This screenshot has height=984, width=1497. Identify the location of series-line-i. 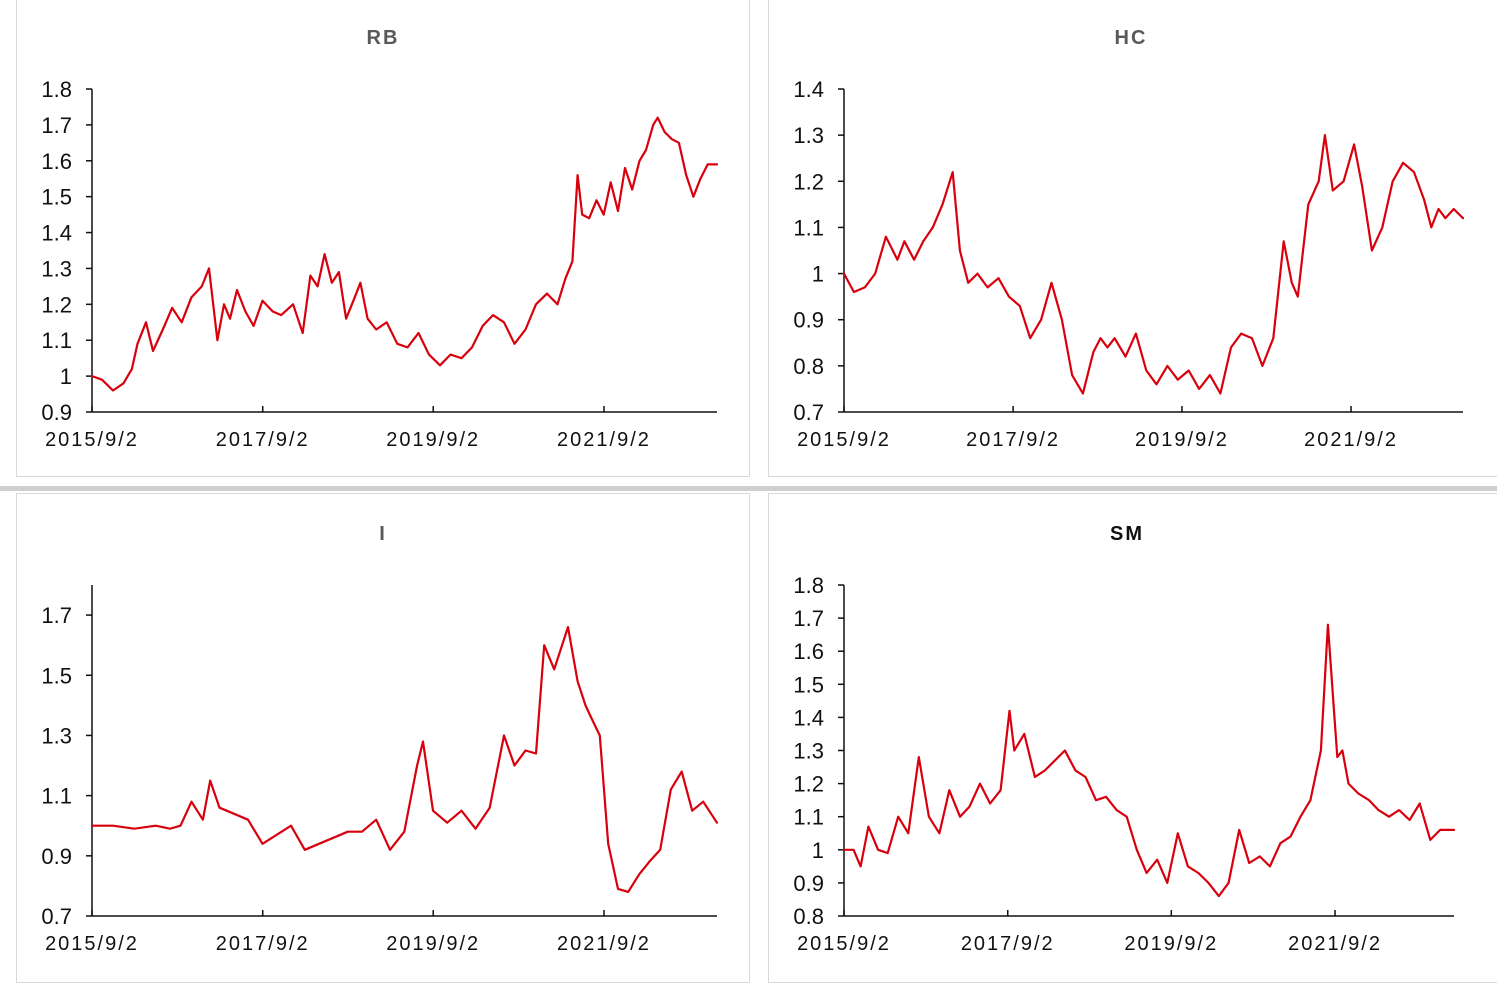
(404, 759).